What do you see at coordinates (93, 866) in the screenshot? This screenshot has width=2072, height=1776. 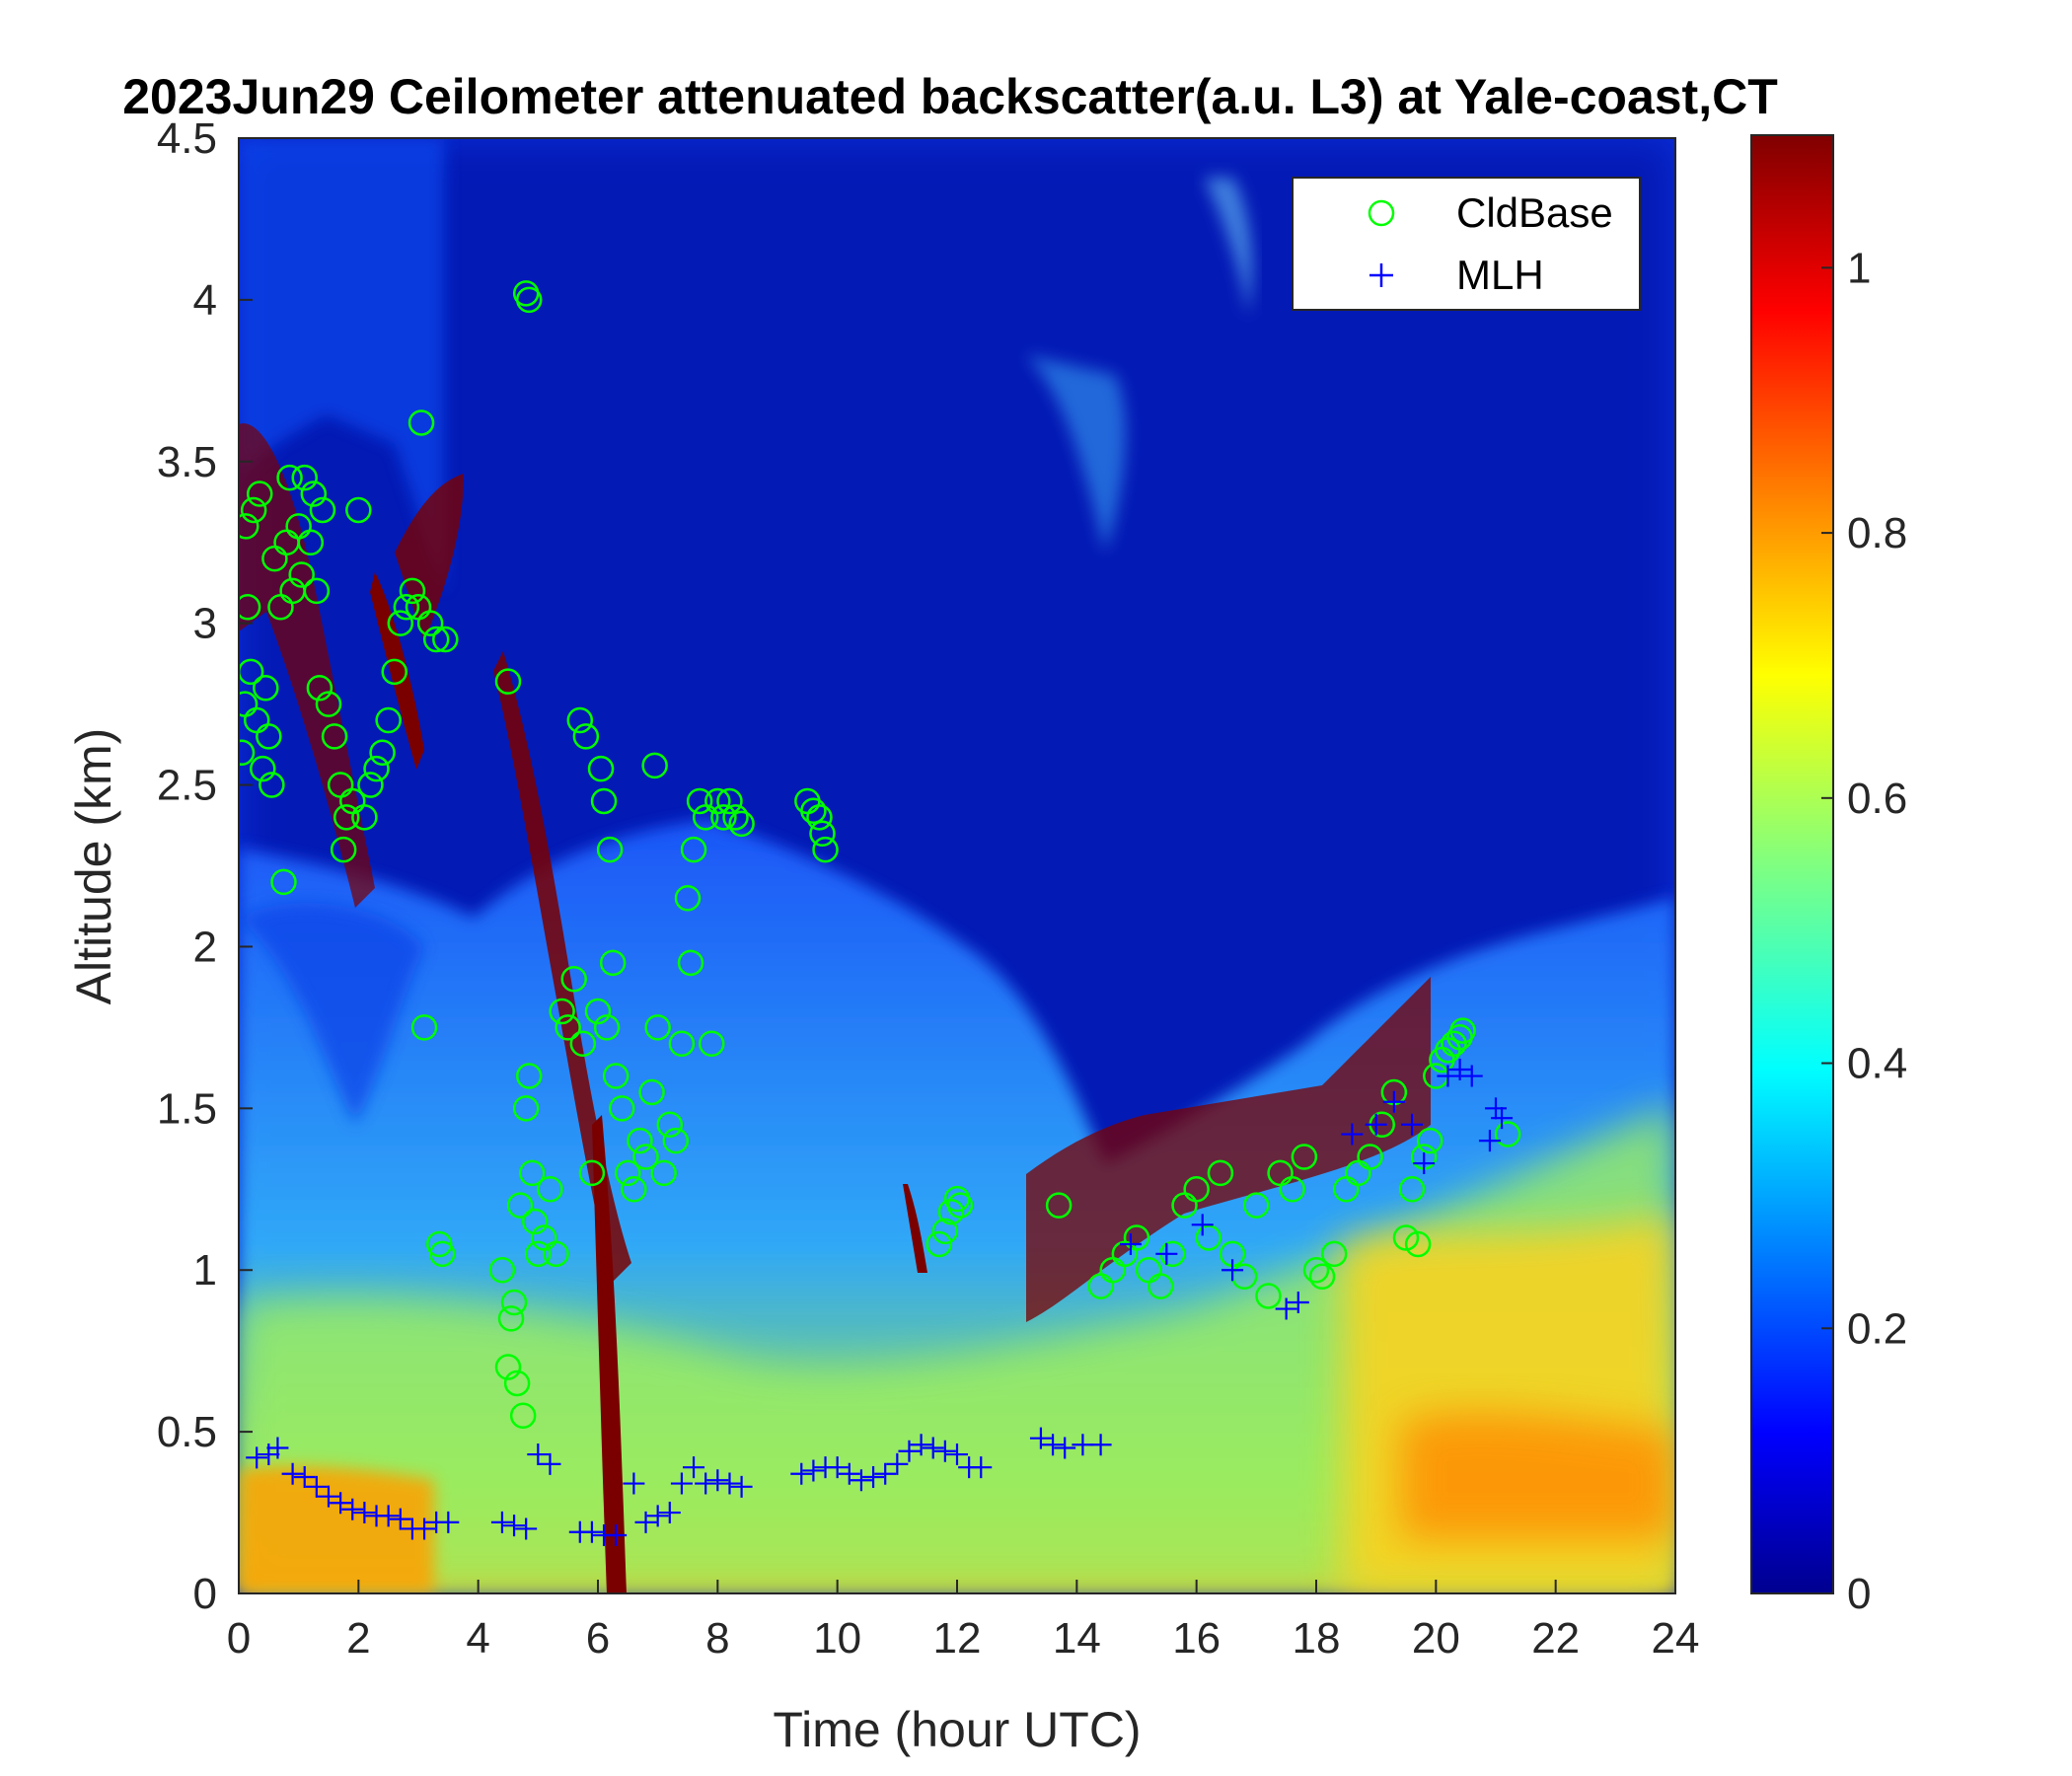 I see `y-axis-label: Altitude (km)` at bounding box center [93, 866].